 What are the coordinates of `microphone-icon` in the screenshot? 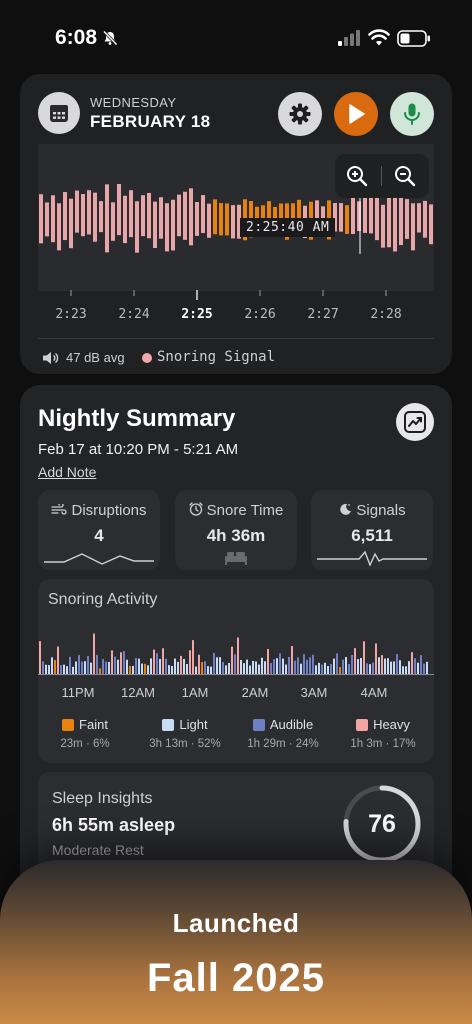 It's located at (412, 114).